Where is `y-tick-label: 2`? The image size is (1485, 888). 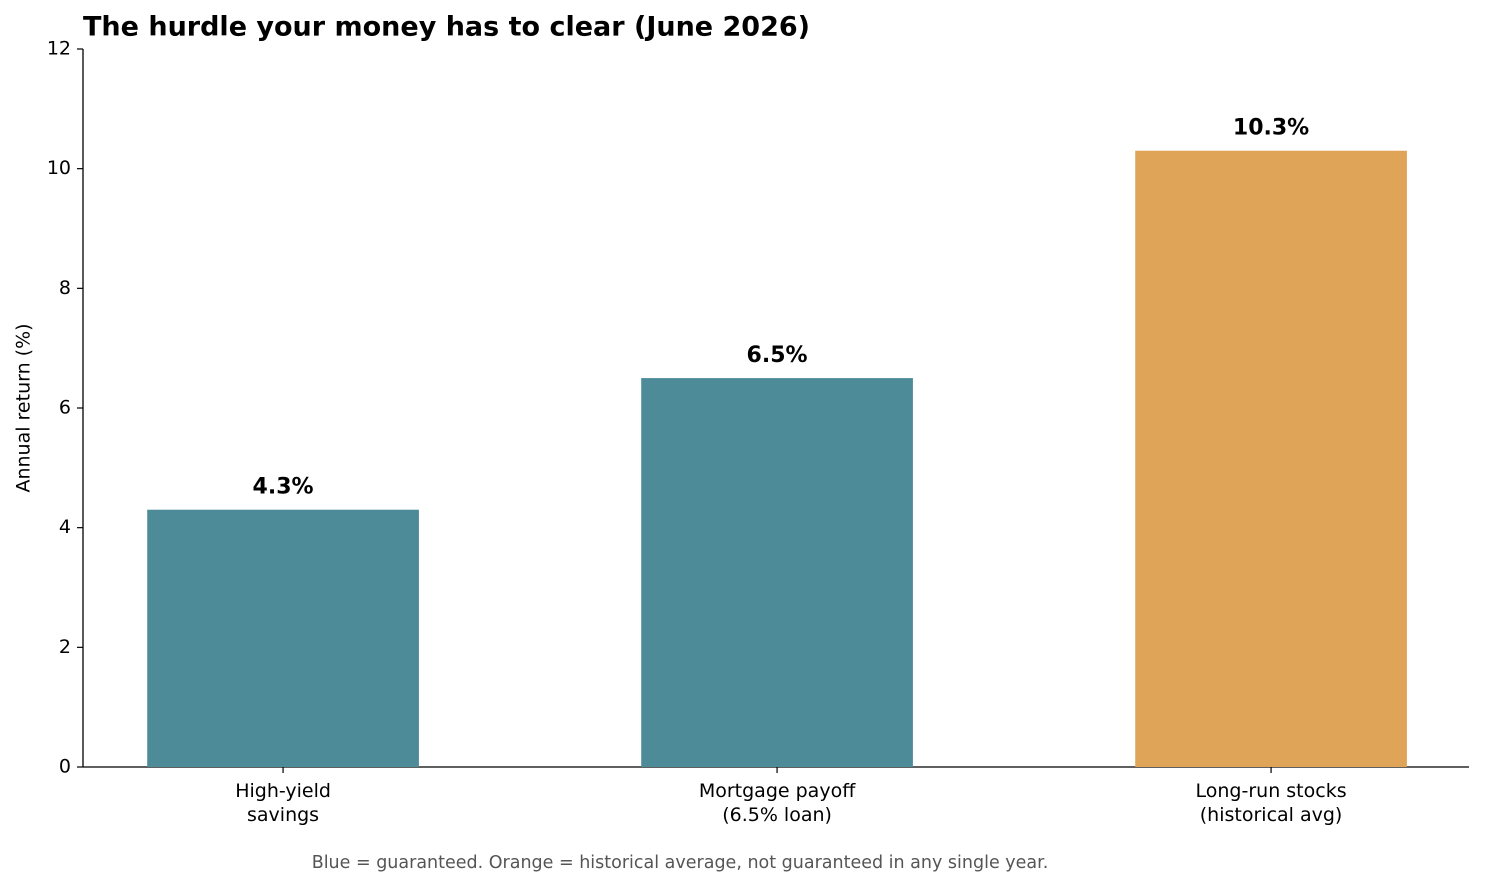 y-tick-label: 2 is located at coordinates (65, 647).